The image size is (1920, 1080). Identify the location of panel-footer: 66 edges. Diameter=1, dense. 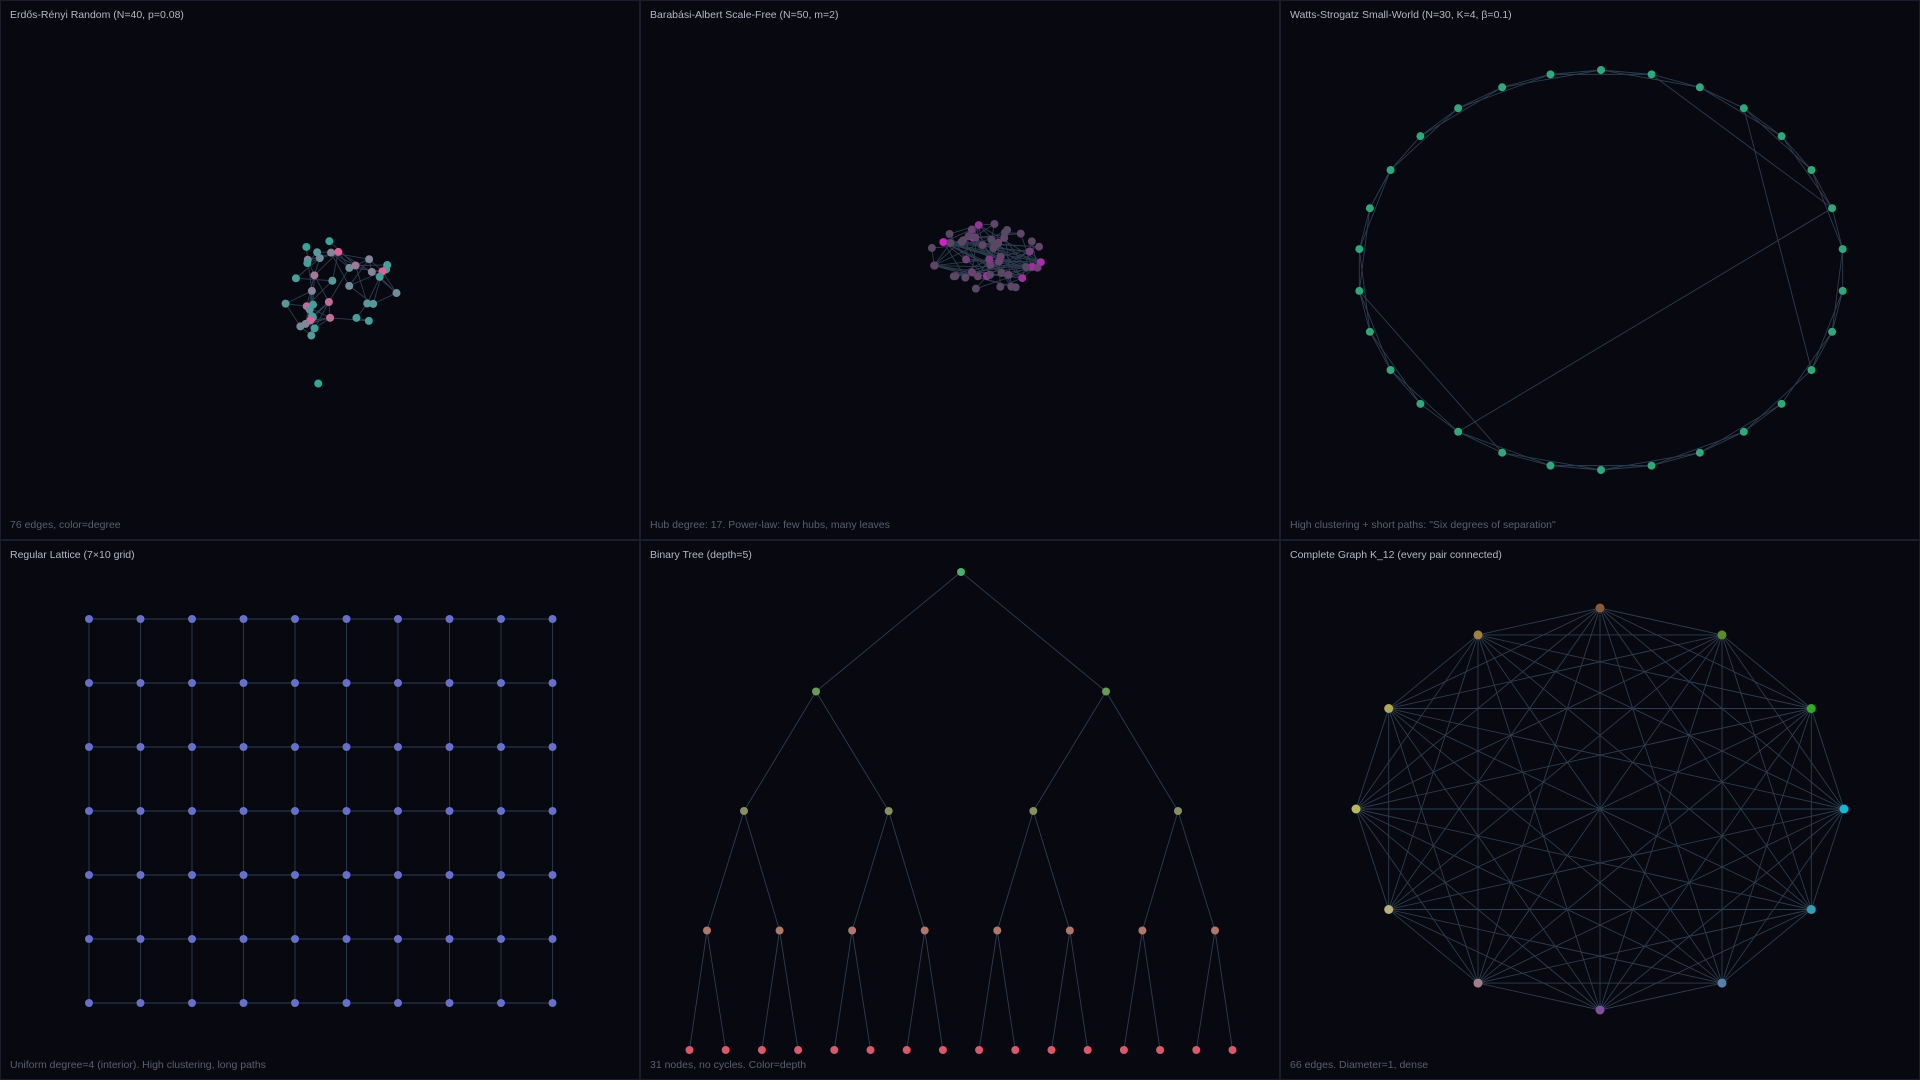
(1359, 1065).